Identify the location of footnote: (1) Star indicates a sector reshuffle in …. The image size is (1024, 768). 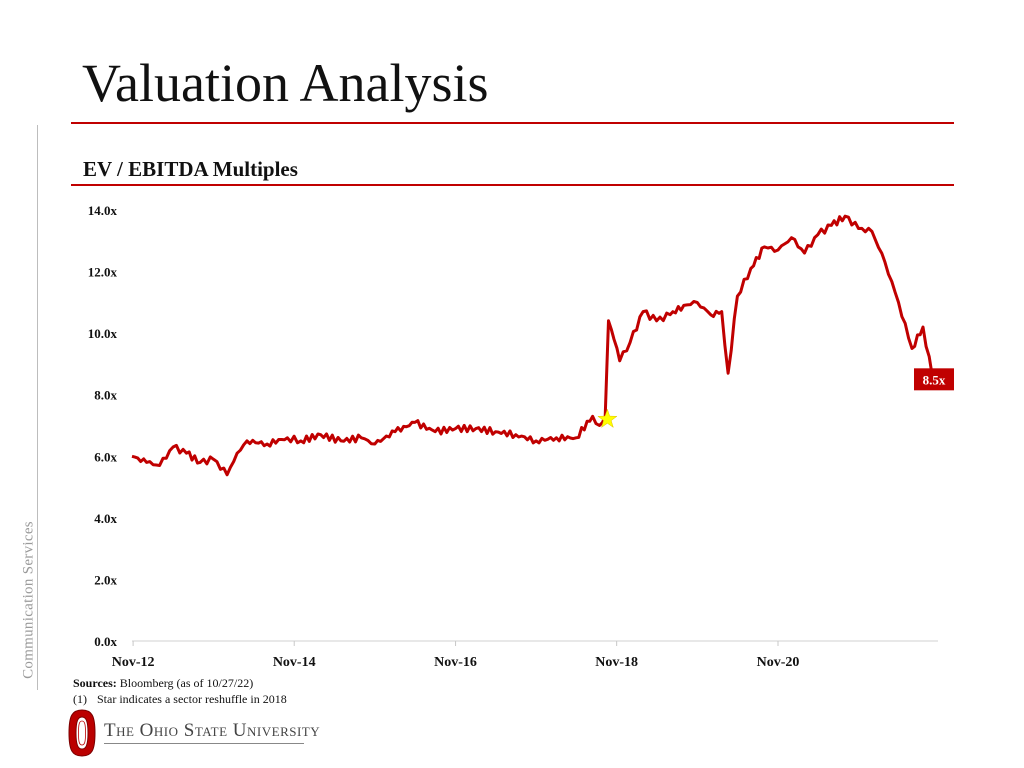
(180, 699).